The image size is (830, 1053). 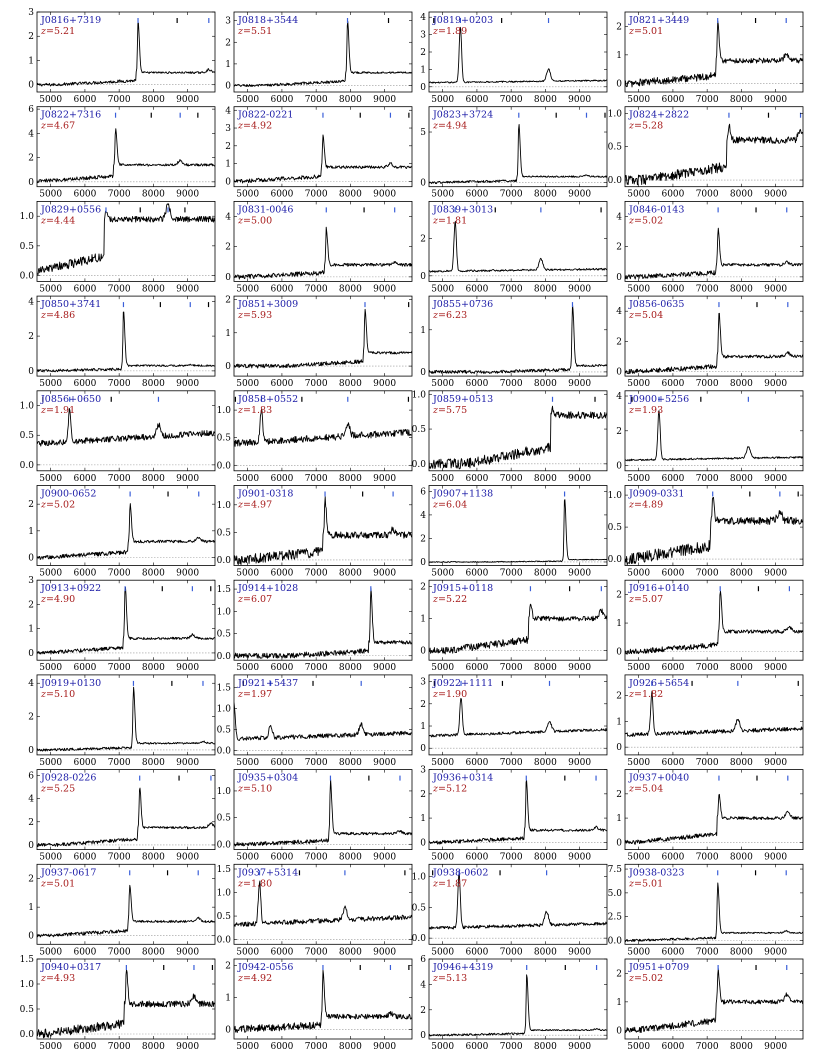 I want to click on object-name: J0936+0314, so click(x=462, y=778).